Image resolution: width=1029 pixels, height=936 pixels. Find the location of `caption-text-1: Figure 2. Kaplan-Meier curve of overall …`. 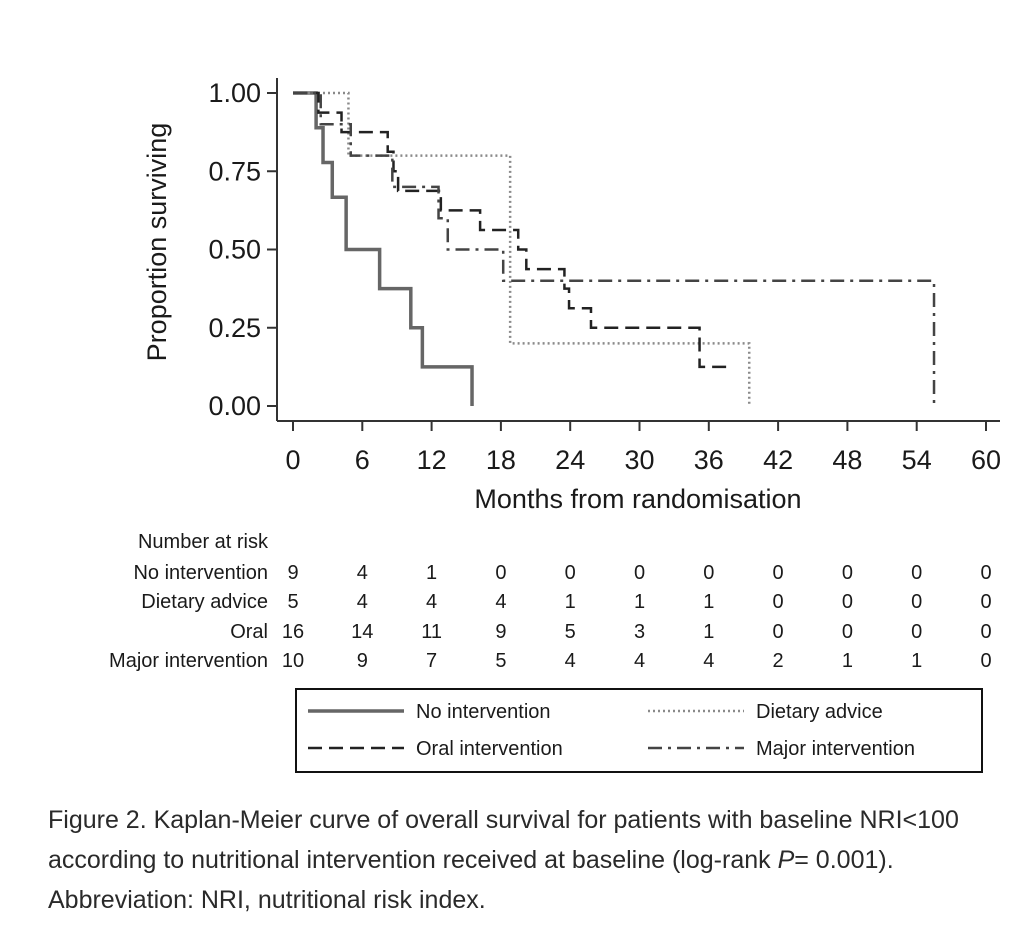

caption-text-1: Figure 2. Kaplan-Meier curve of overall … is located at coordinates (503, 840).